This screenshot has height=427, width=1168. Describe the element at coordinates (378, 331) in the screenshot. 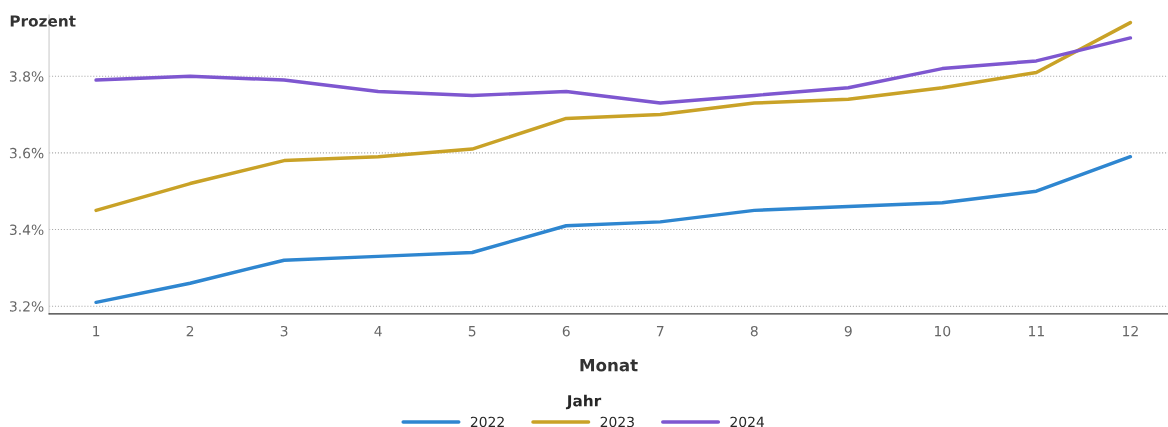

I see `x-tick-label: 4` at that location.